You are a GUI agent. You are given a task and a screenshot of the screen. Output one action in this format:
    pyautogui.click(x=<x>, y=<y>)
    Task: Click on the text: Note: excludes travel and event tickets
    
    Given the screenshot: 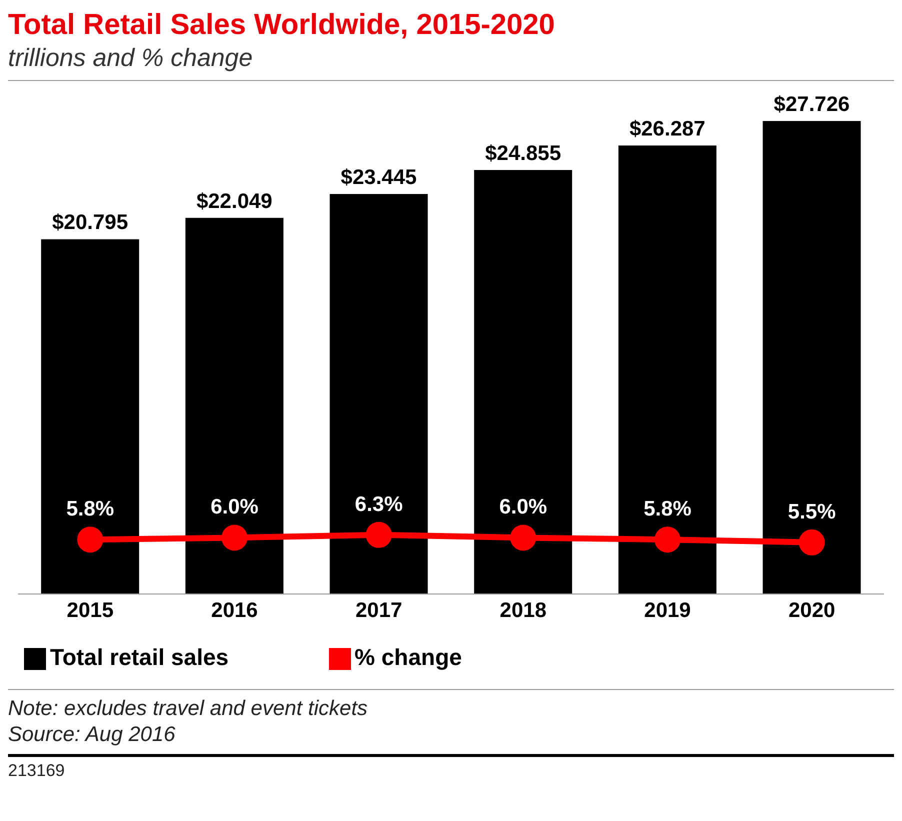 What is the action you would take?
    pyautogui.click(x=188, y=709)
    